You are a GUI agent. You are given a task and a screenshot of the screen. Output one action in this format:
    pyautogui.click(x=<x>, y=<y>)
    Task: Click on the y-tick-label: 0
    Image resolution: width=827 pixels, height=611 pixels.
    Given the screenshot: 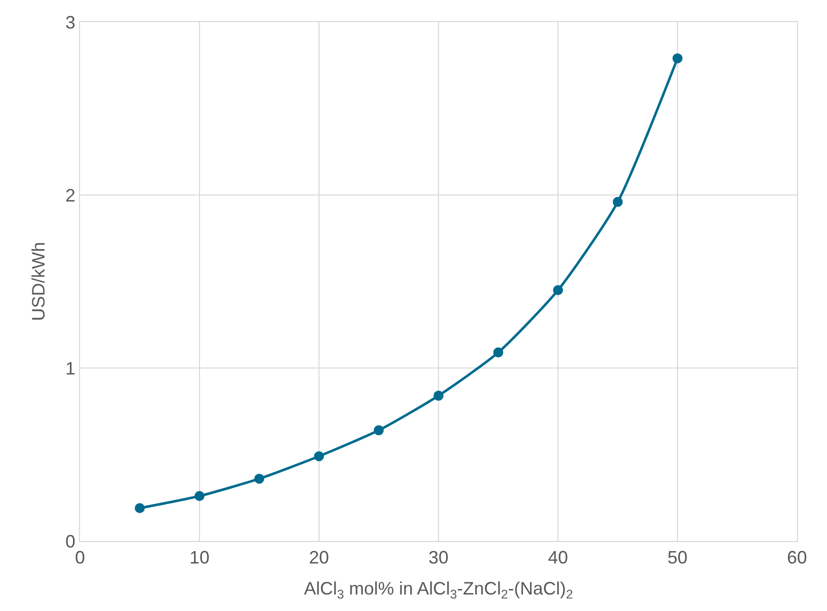 What is the action you would take?
    pyautogui.click(x=70, y=541)
    